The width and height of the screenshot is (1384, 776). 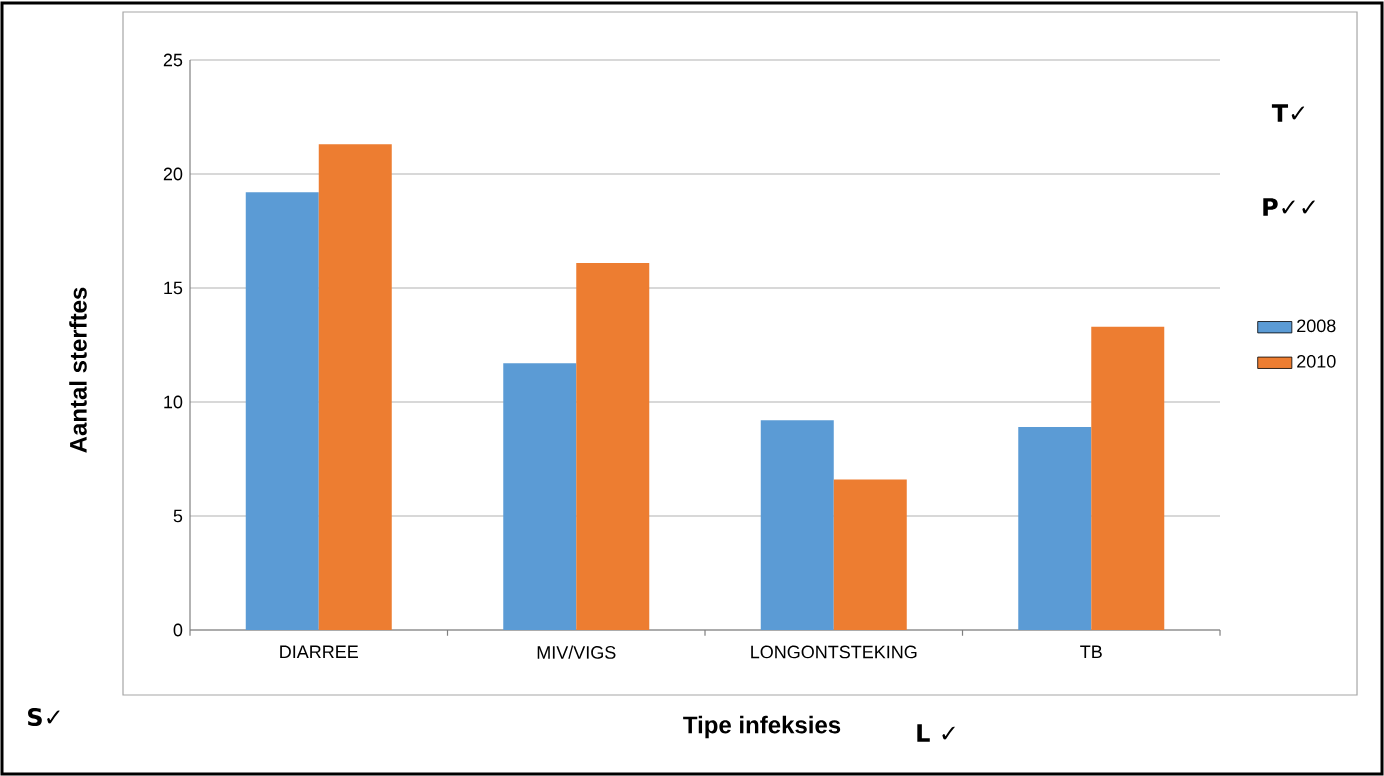 I want to click on x-tick-label: MIV/VIGS, so click(x=576, y=652).